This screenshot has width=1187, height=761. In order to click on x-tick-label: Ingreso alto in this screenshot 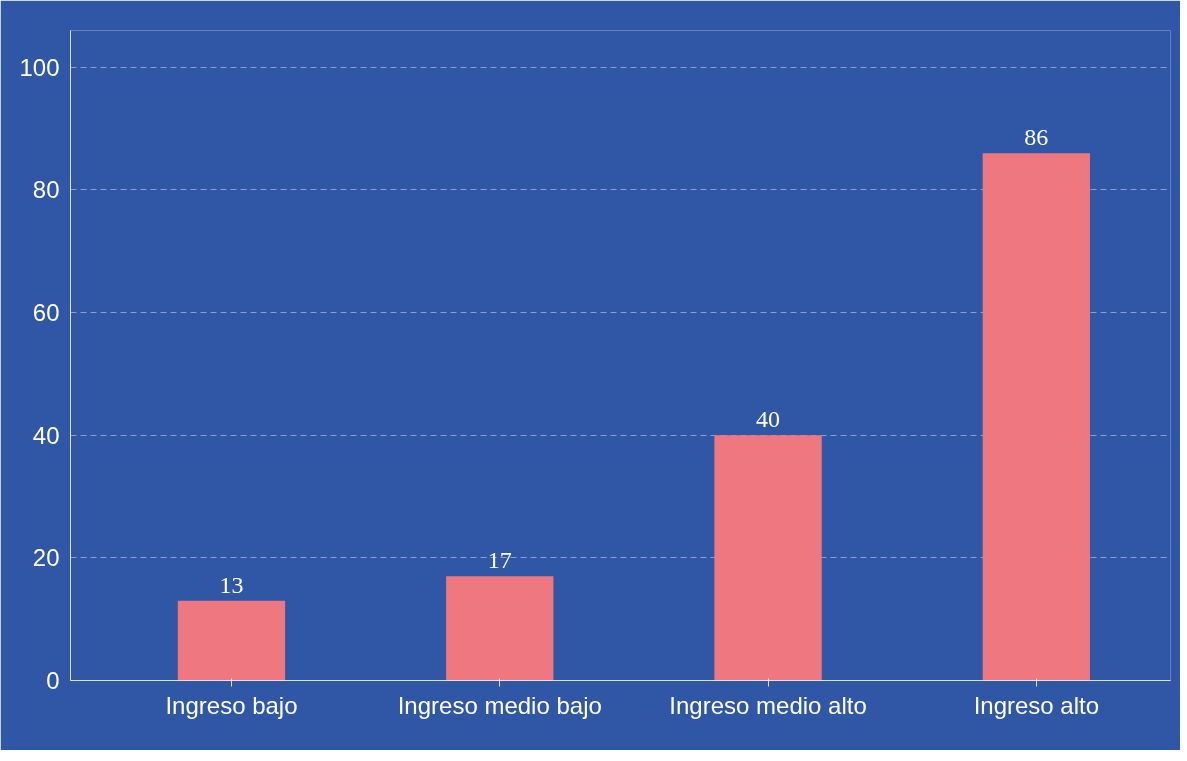, I will do `click(1036, 705)`.